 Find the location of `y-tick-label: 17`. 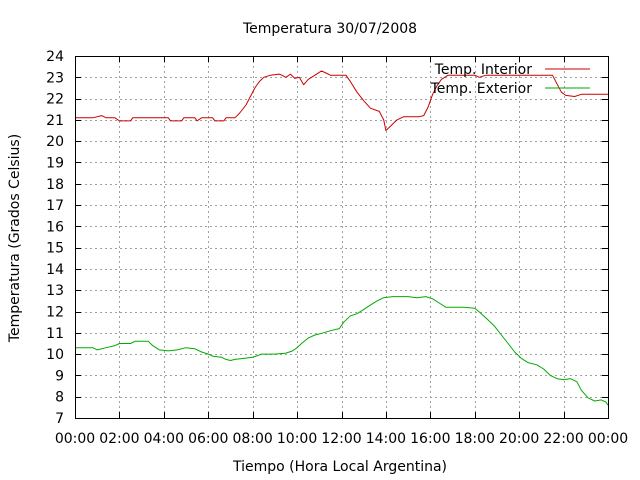

y-tick-label: 17 is located at coordinates (55, 206).